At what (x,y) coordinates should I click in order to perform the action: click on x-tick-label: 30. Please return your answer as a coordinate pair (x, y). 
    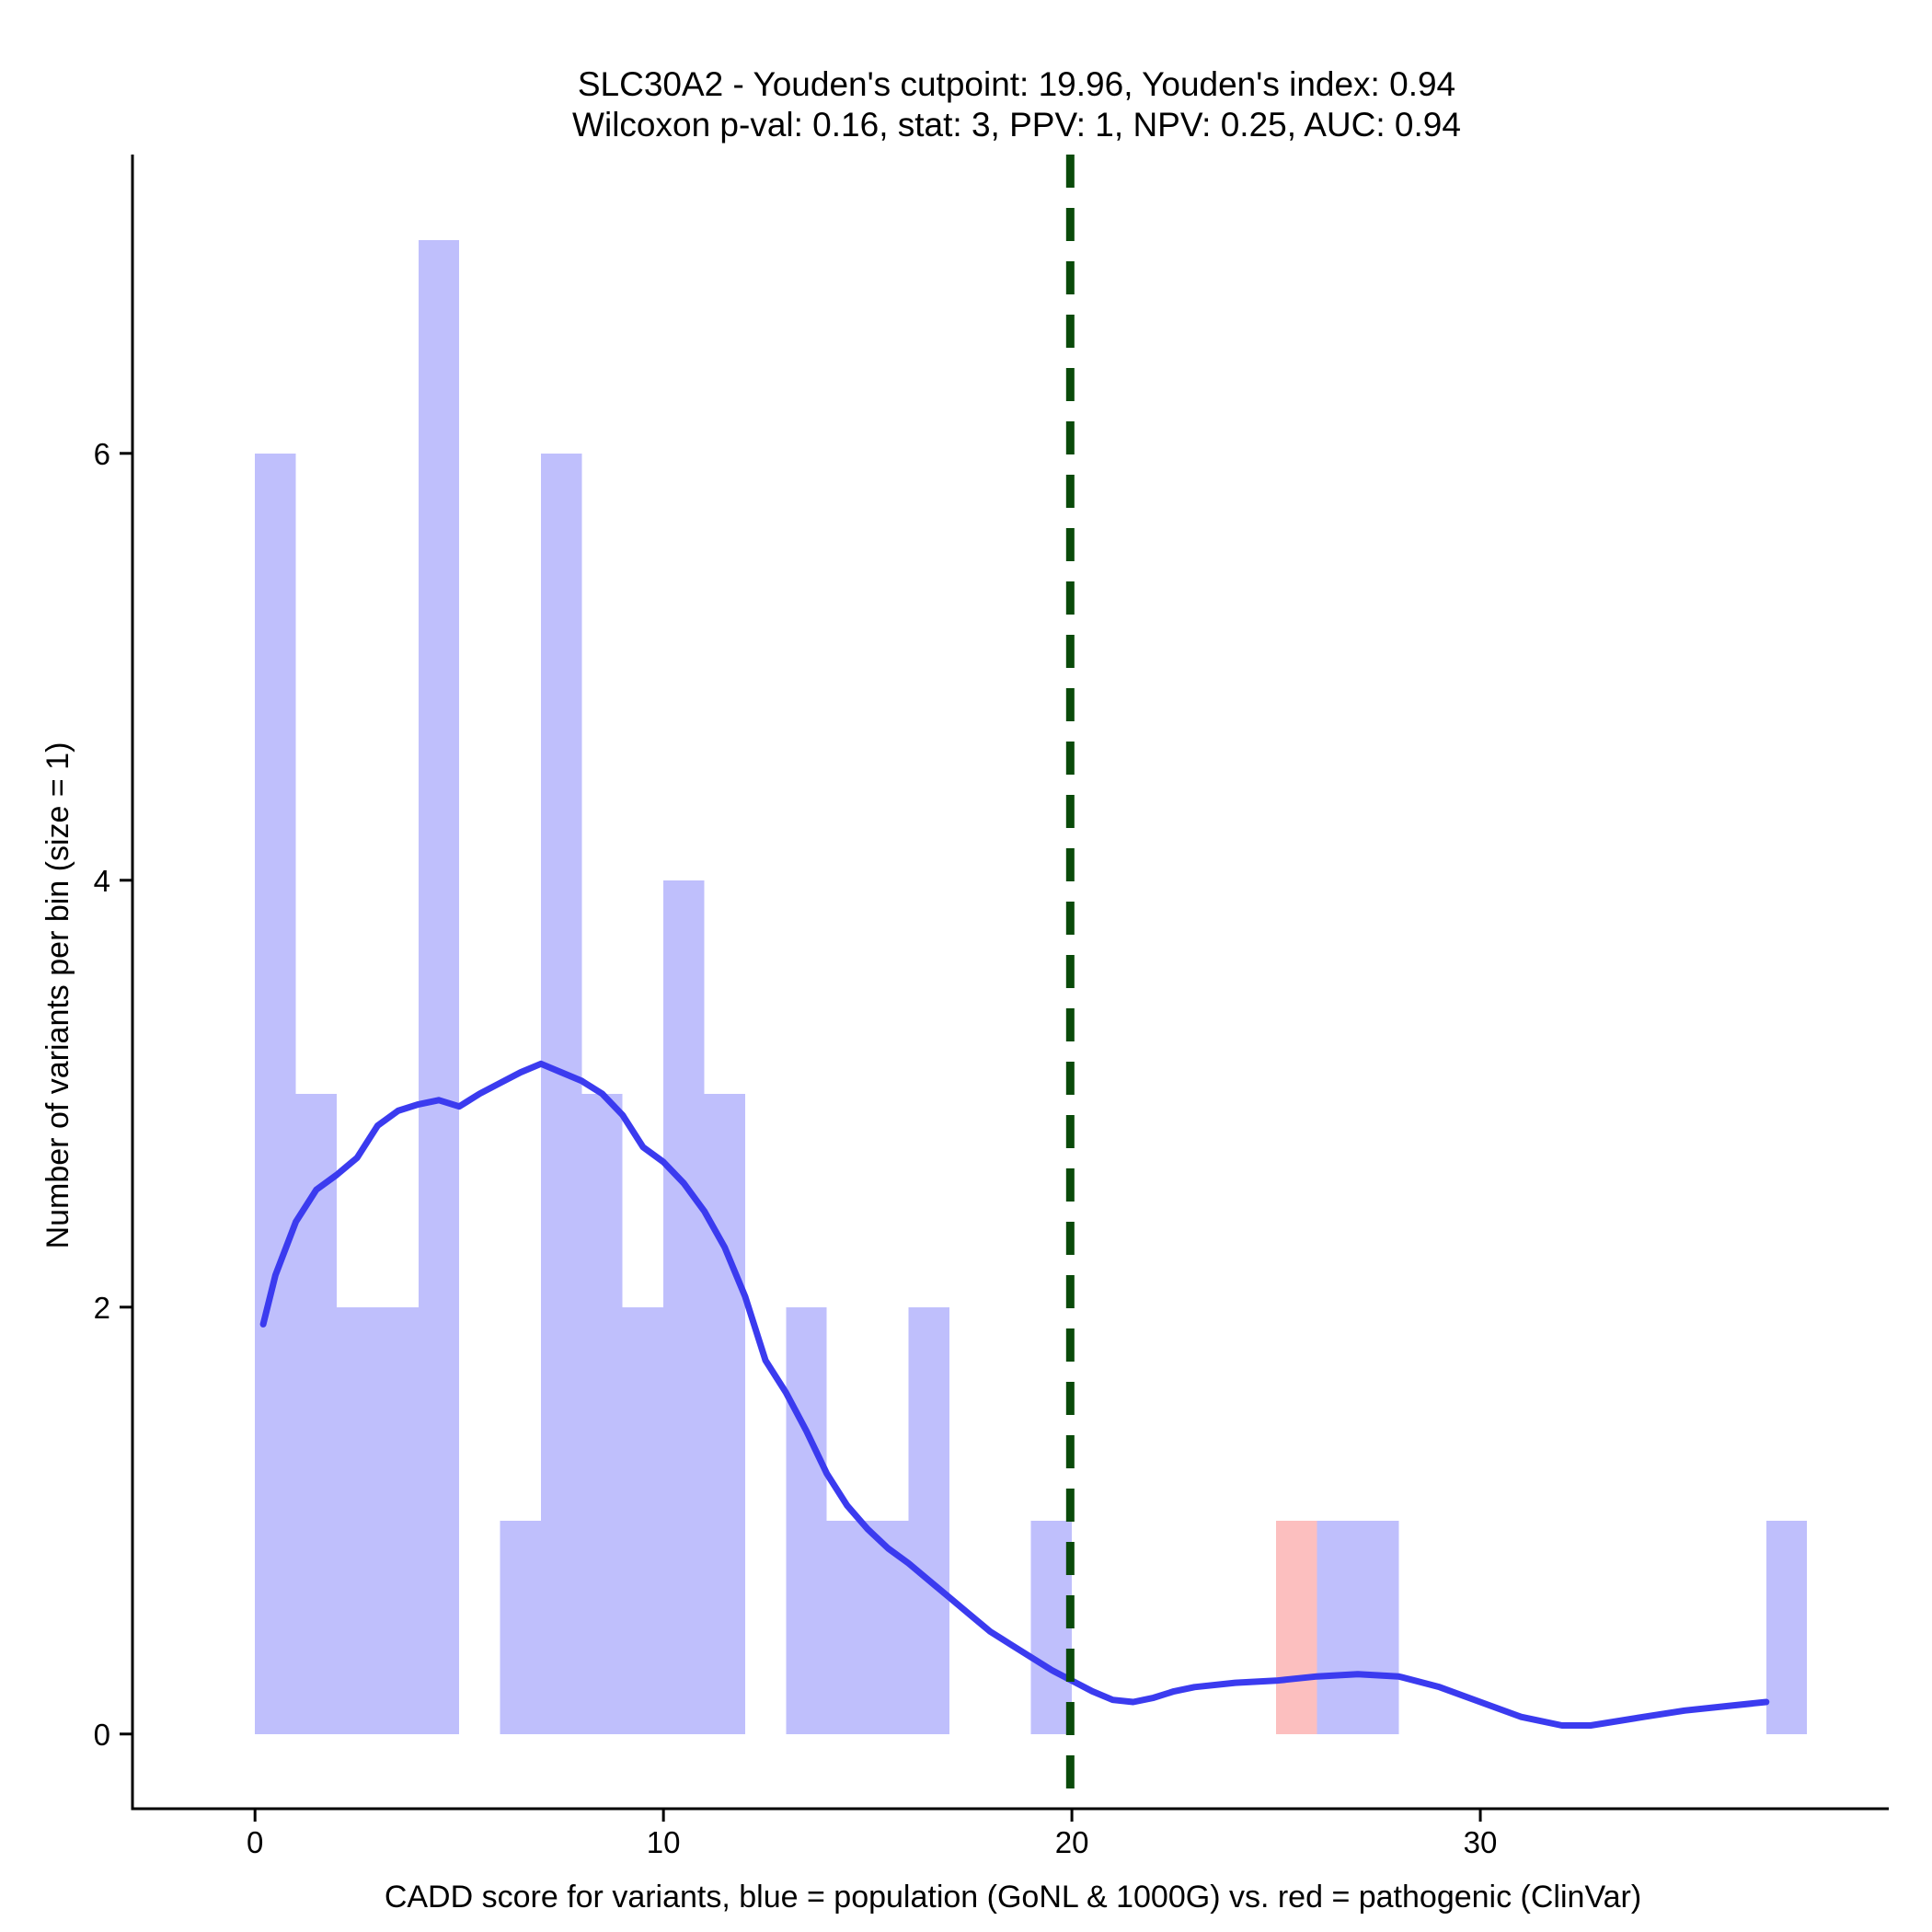
    Looking at the image, I should click on (1481, 1842).